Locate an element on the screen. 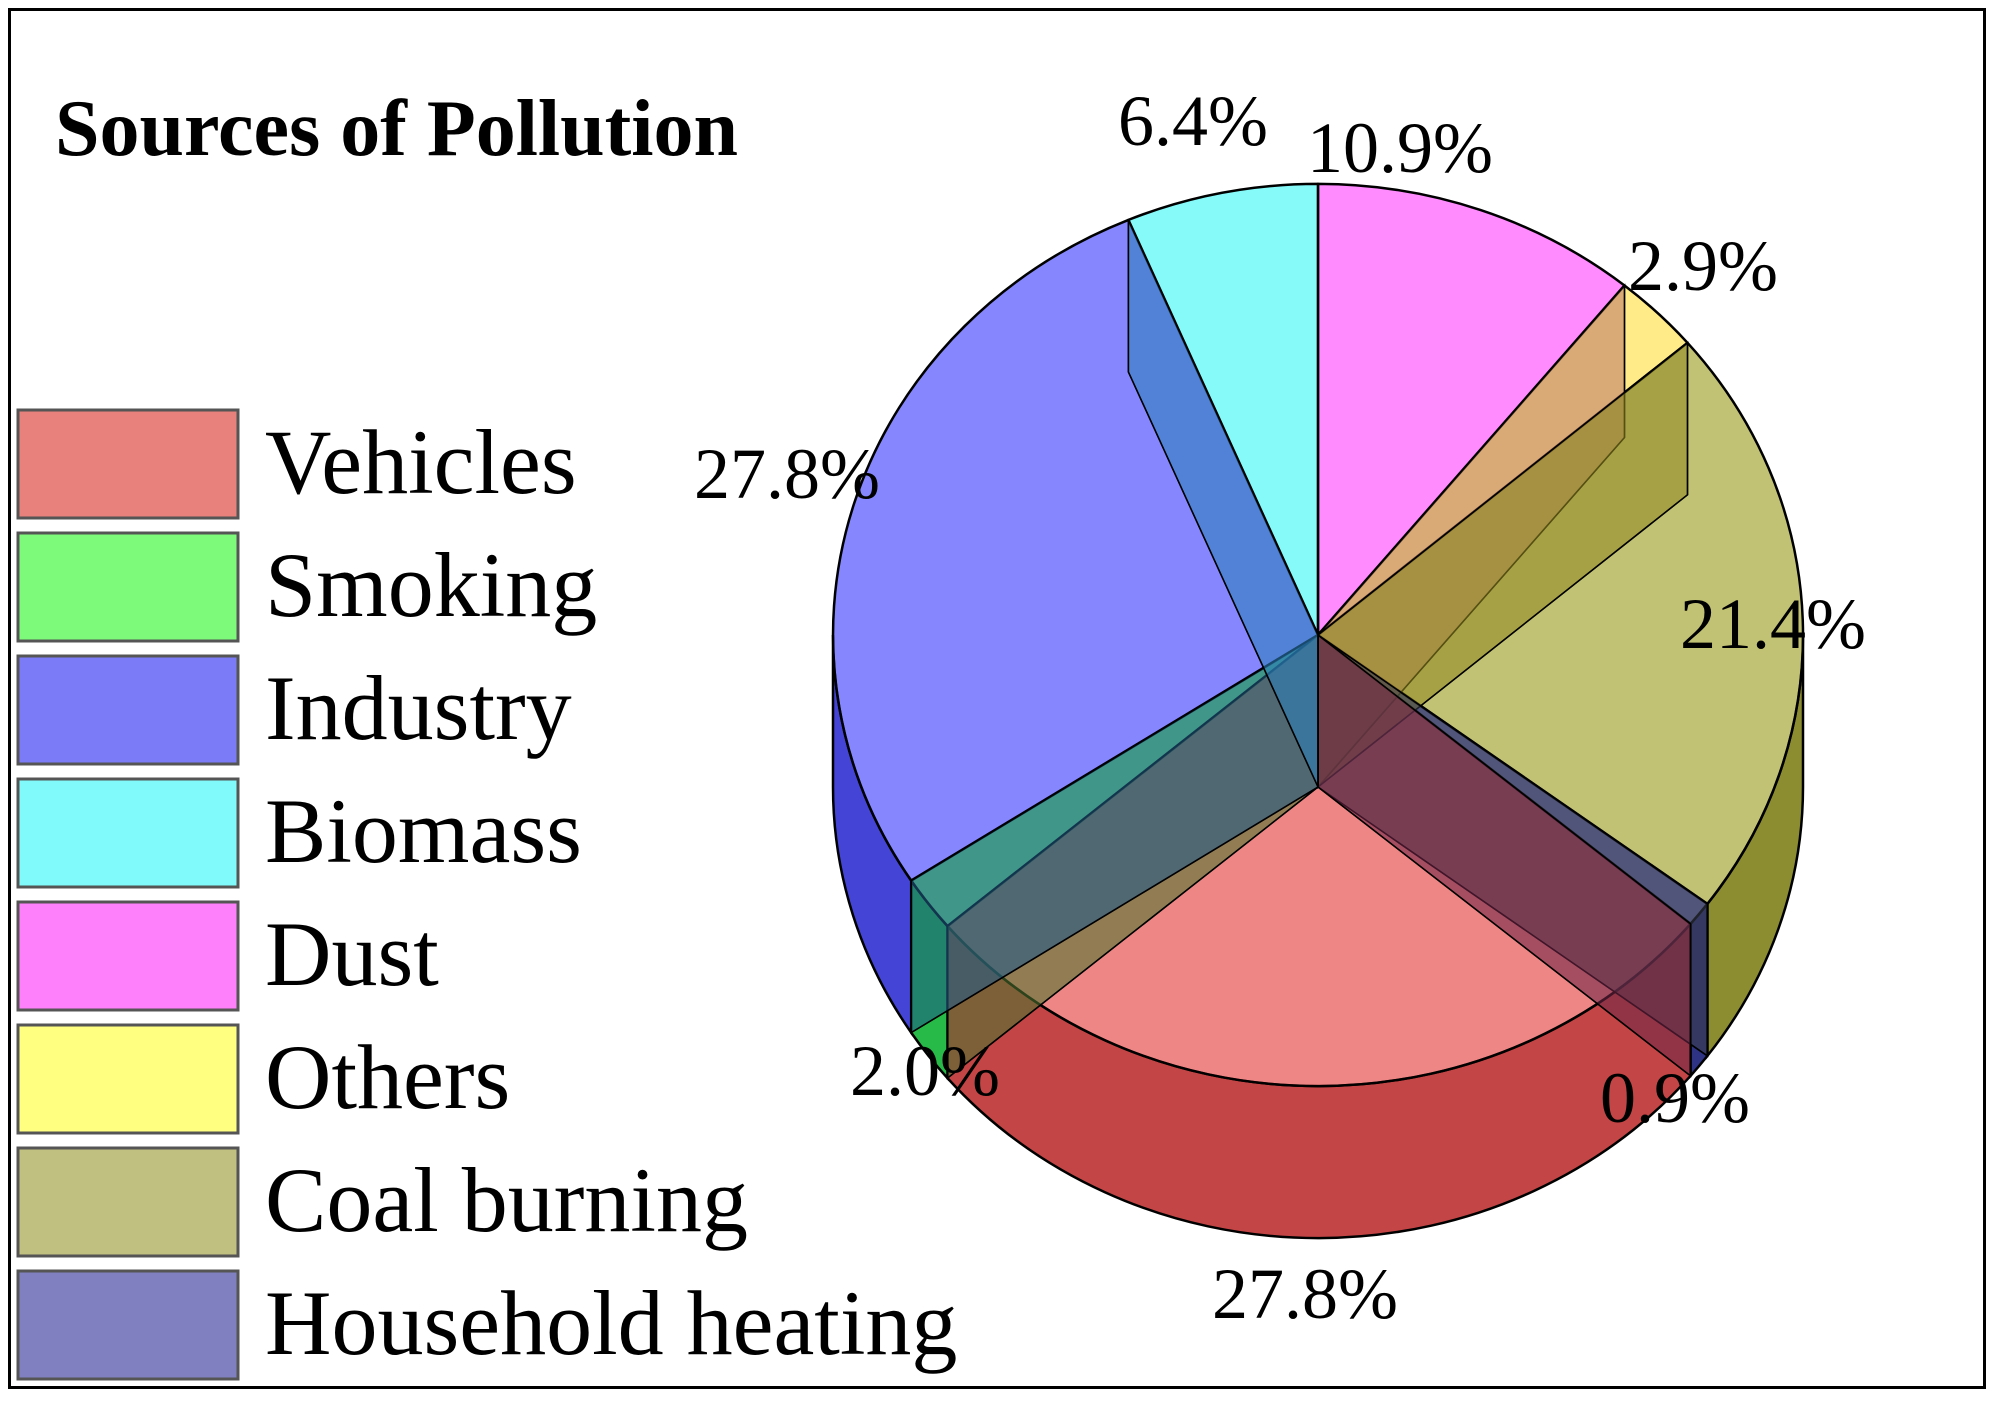 The image size is (2000, 1401). value-label-industry: 27.8% is located at coordinates (787, 474).